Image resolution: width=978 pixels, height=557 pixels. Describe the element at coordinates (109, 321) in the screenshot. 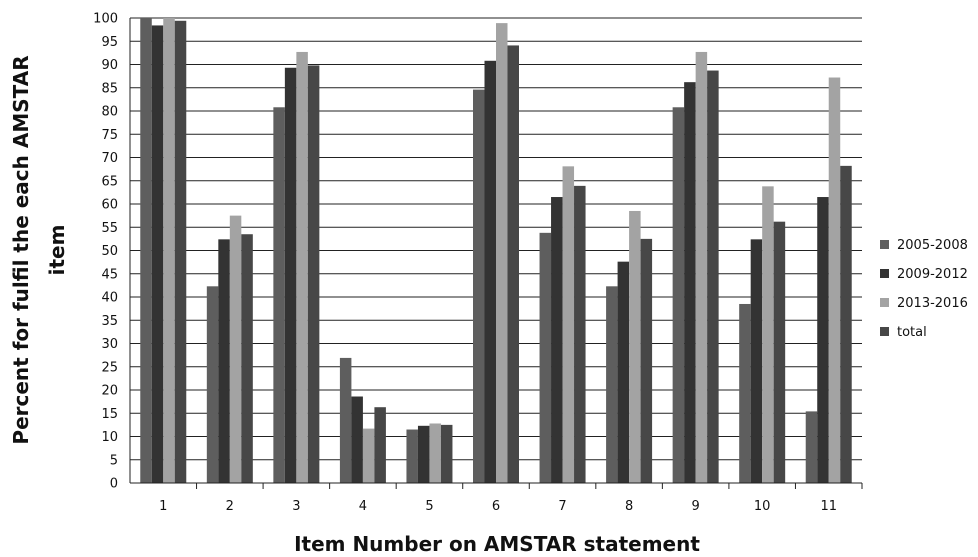

I see `y-tick-label: 35` at that location.